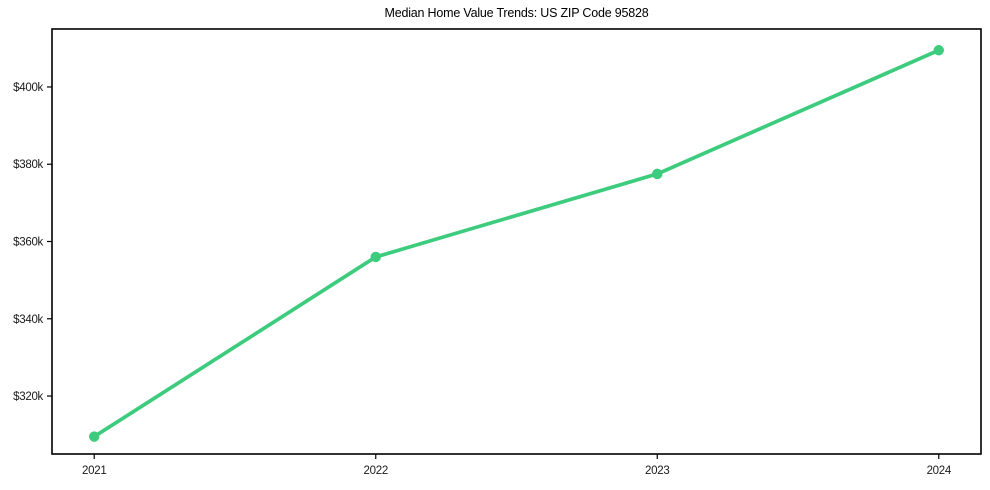  I want to click on x-tick-label: 2021, so click(94, 471).